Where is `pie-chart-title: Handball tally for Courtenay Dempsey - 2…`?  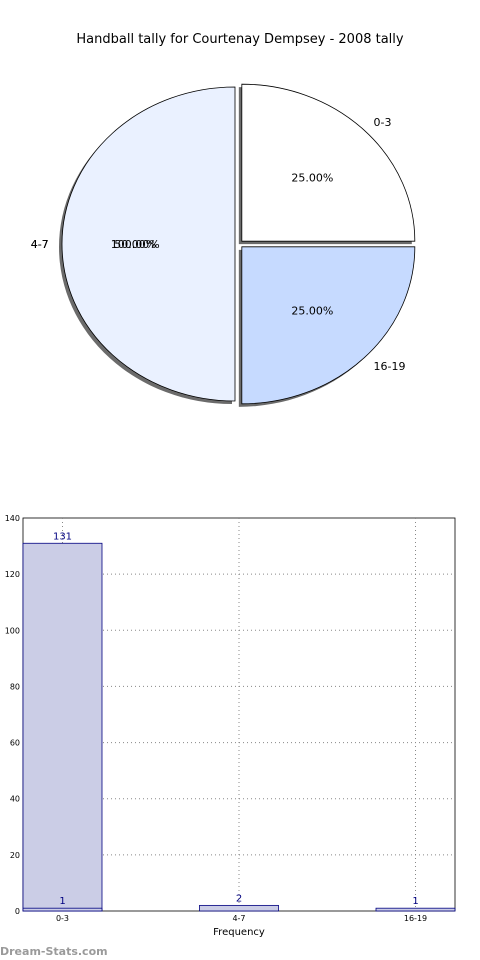 pie-chart-title: Handball tally for Courtenay Dempsey - 2… is located at coordinates (240, 39).